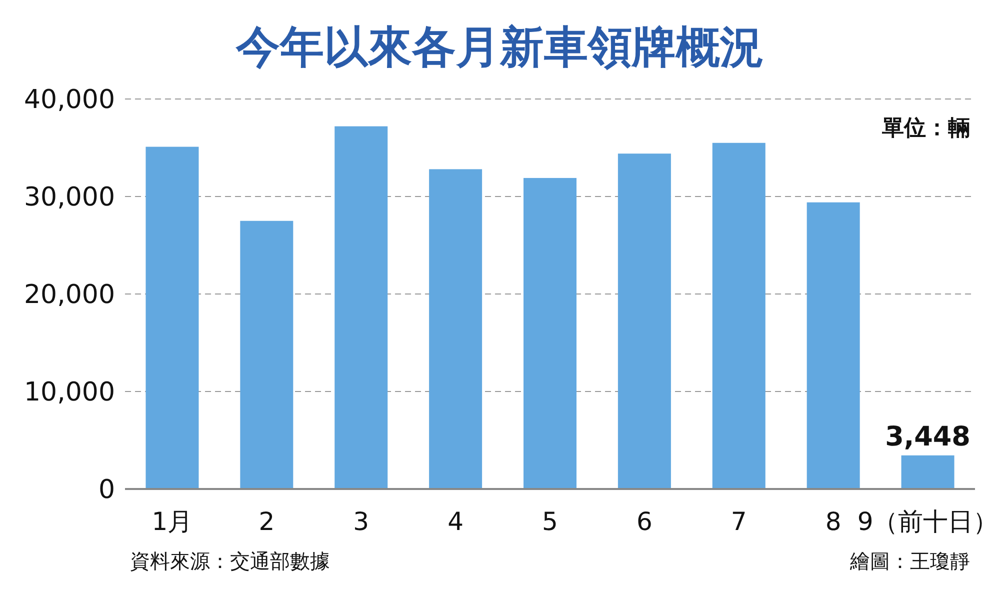  Describe the element at coordinates (69, 295) in the screenshot. I see `y-tick-label: 20,000` at that location.